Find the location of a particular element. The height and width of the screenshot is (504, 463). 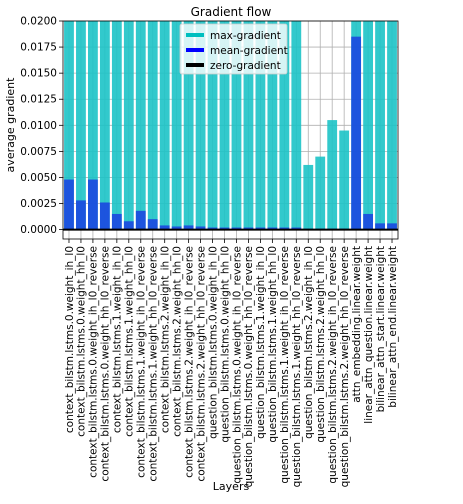

legend-box is located at coordinates (233, 49).